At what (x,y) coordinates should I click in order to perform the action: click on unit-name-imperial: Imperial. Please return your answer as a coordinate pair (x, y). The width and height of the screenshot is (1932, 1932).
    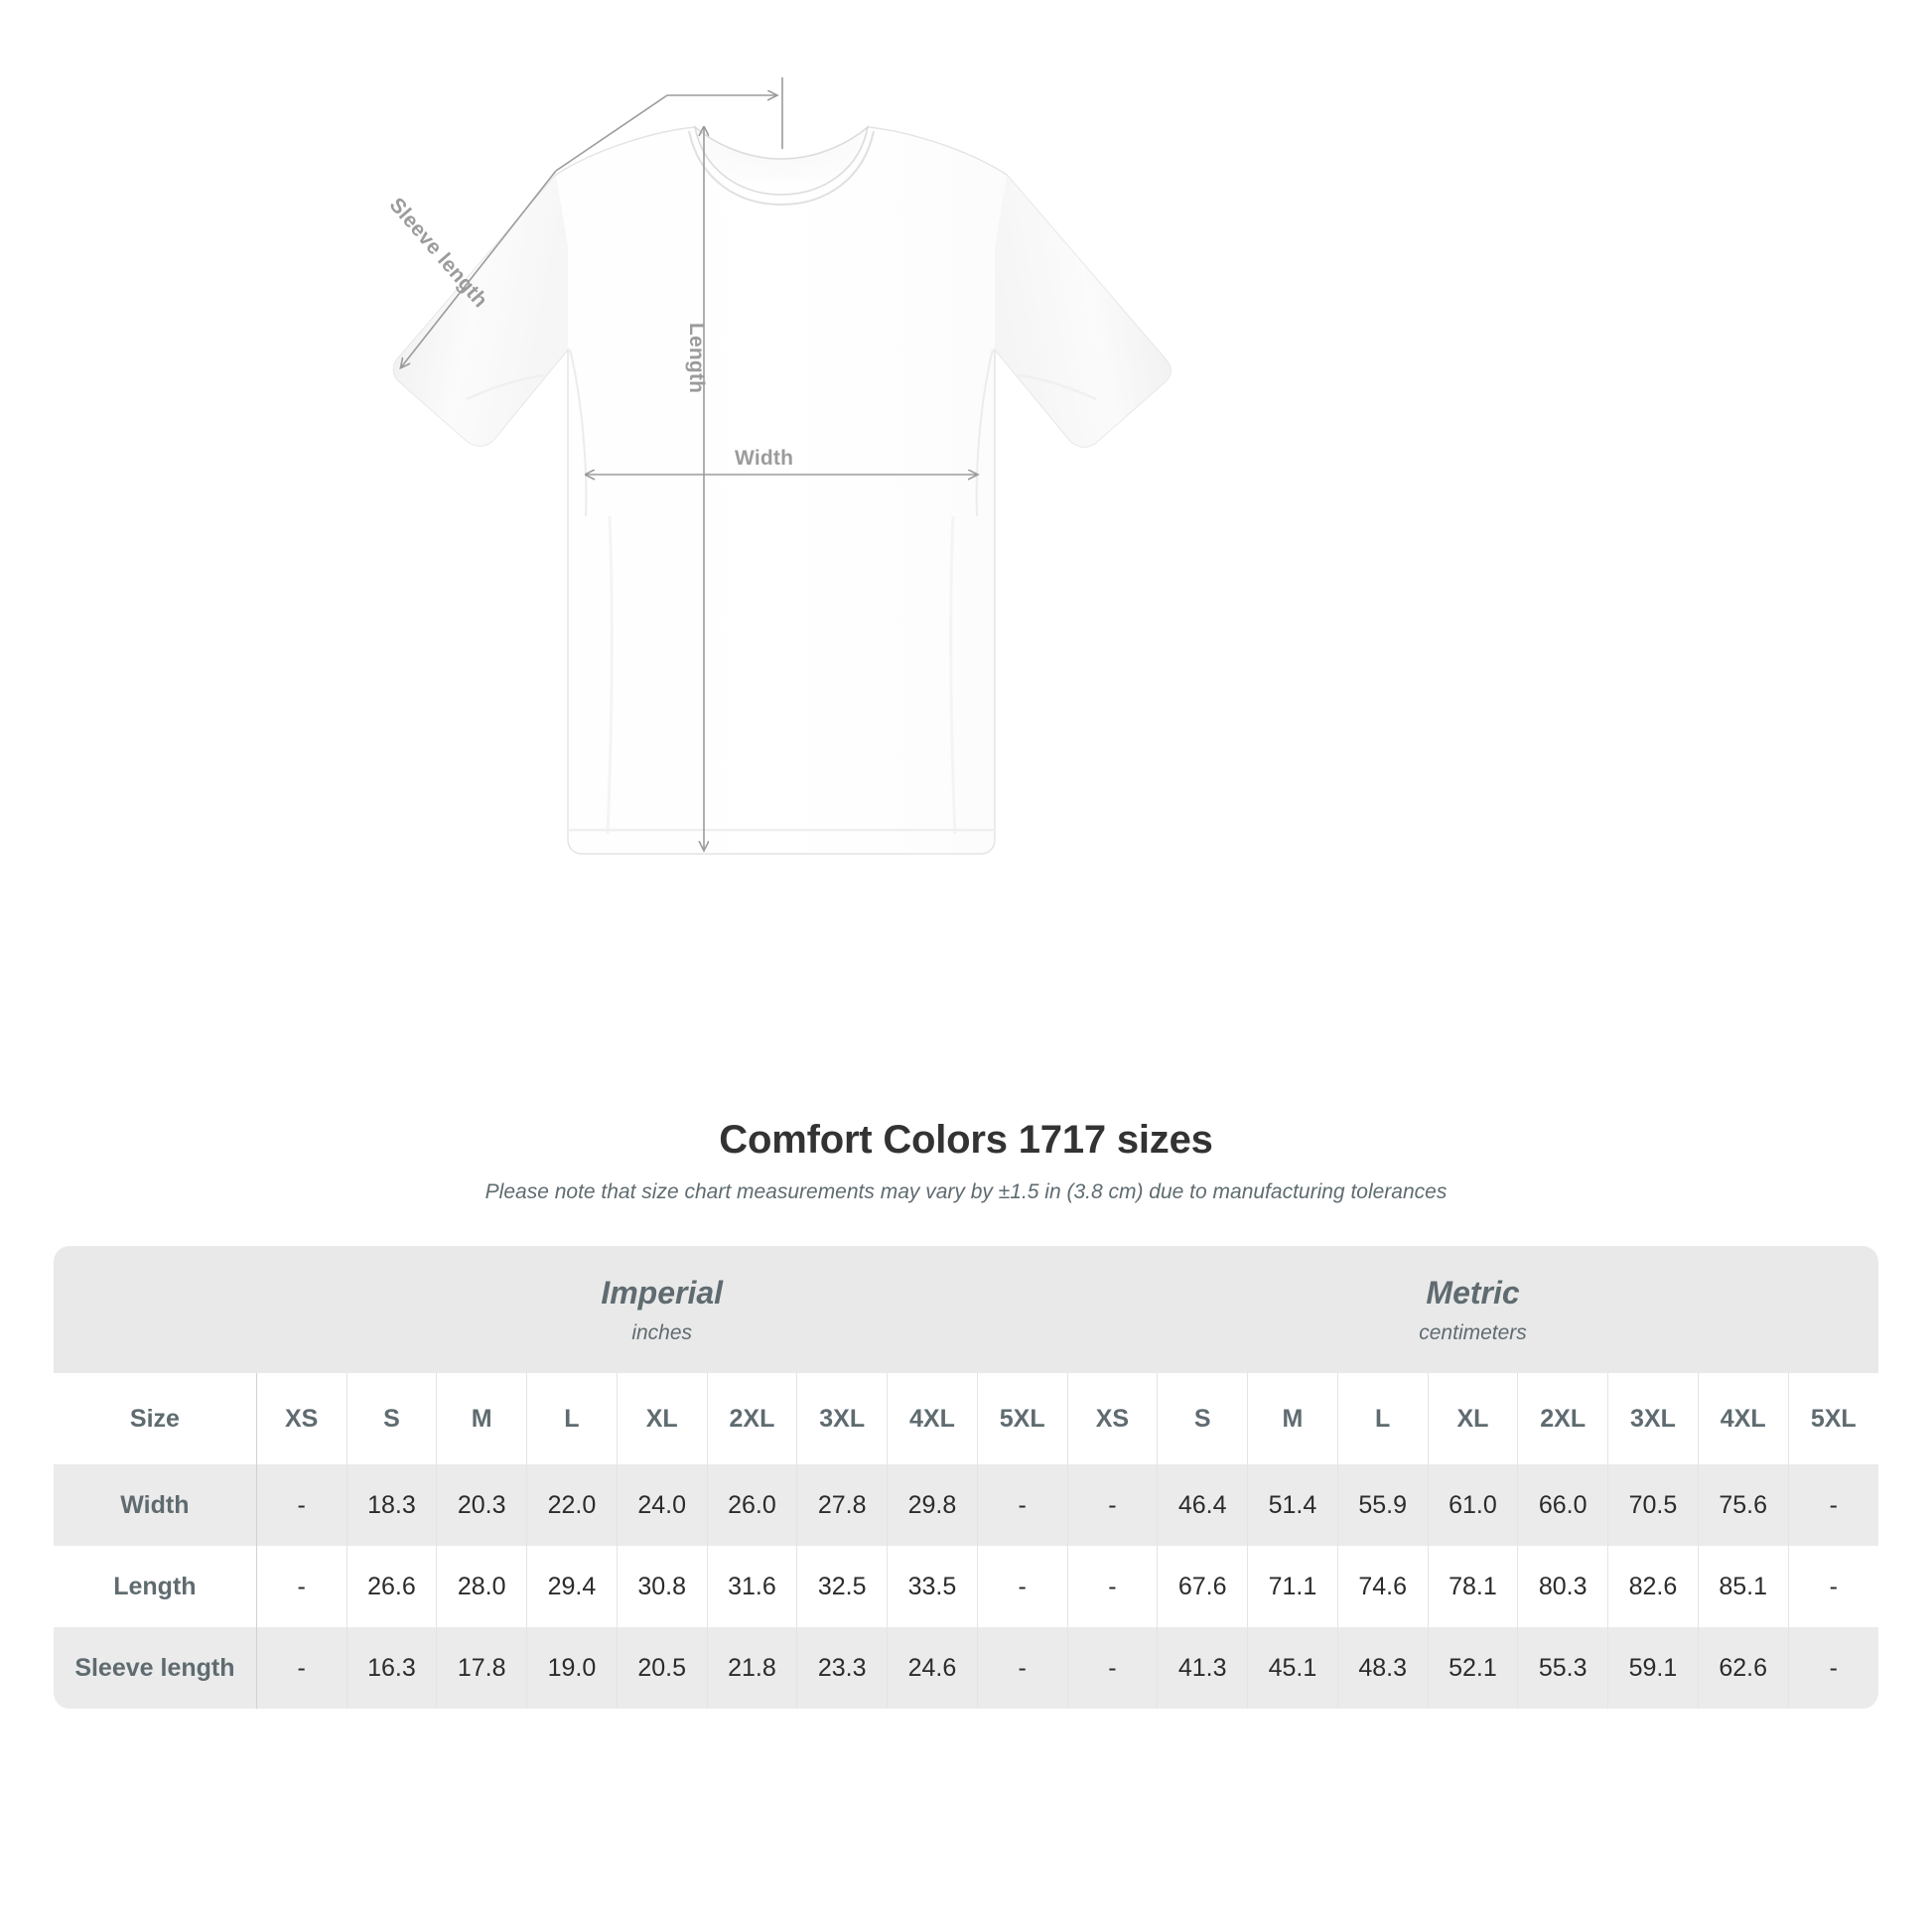
    Looking at the image, I should click on (662, 1292).